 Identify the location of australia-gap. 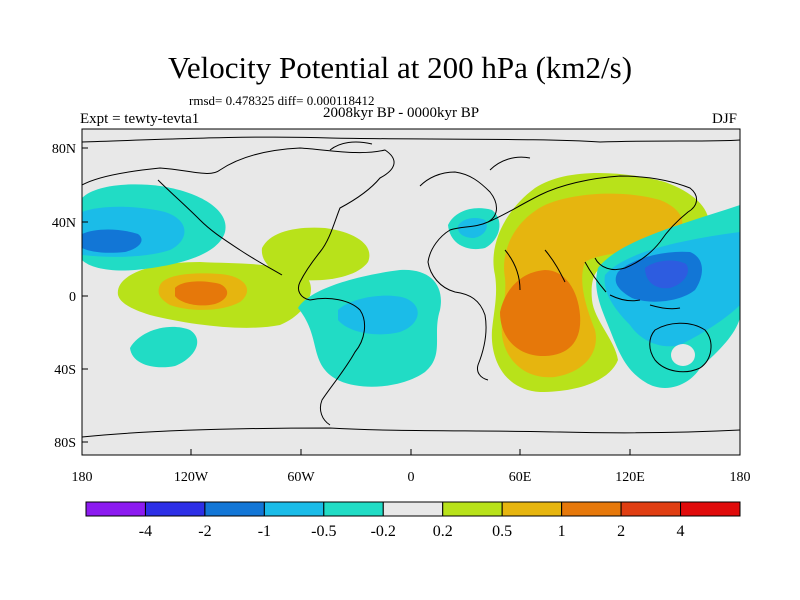
(683, 355).